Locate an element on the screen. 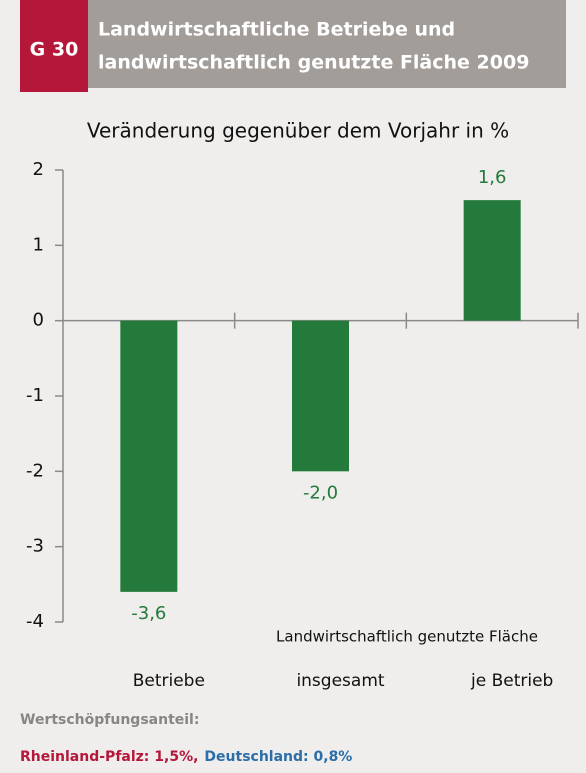 This screenshot has width=586, height=773. y-tick-label: -4 is located at coordinates (35, 621).